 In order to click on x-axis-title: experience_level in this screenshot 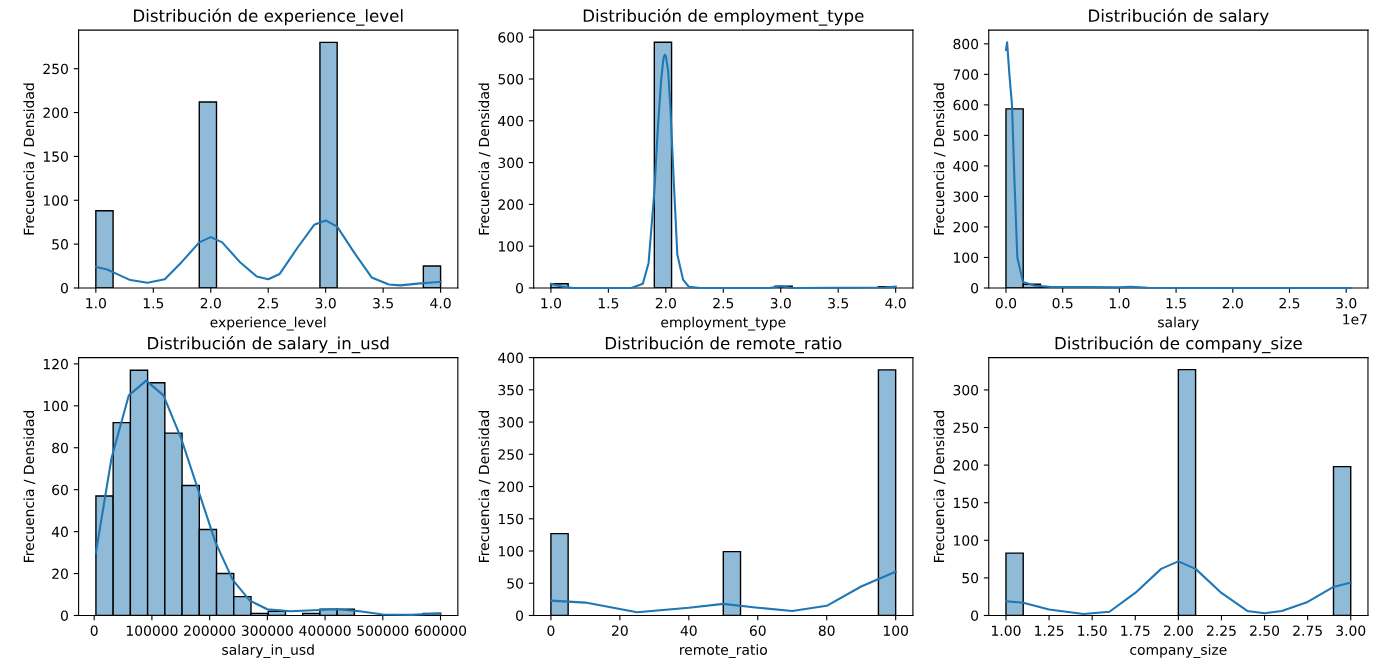, I will do `click(268, 323)`.